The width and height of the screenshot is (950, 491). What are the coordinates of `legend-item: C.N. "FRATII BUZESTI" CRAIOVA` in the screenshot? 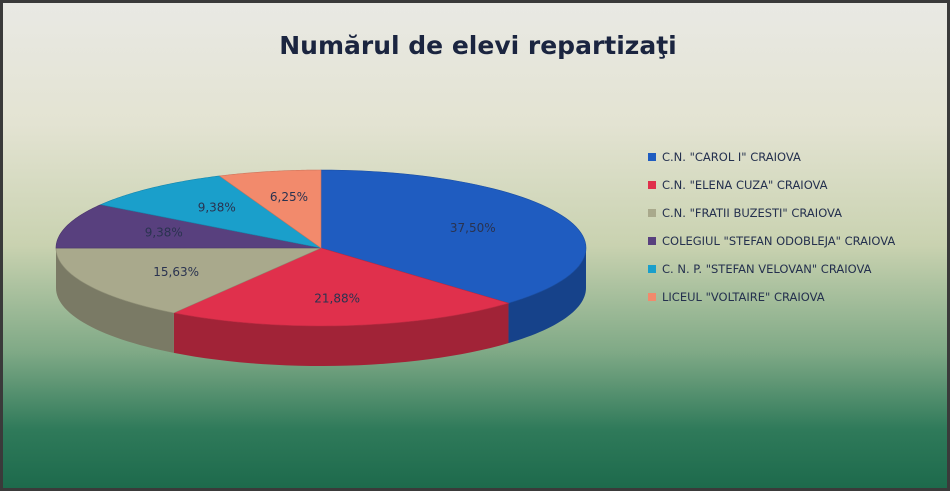 It's located at (779, 213).